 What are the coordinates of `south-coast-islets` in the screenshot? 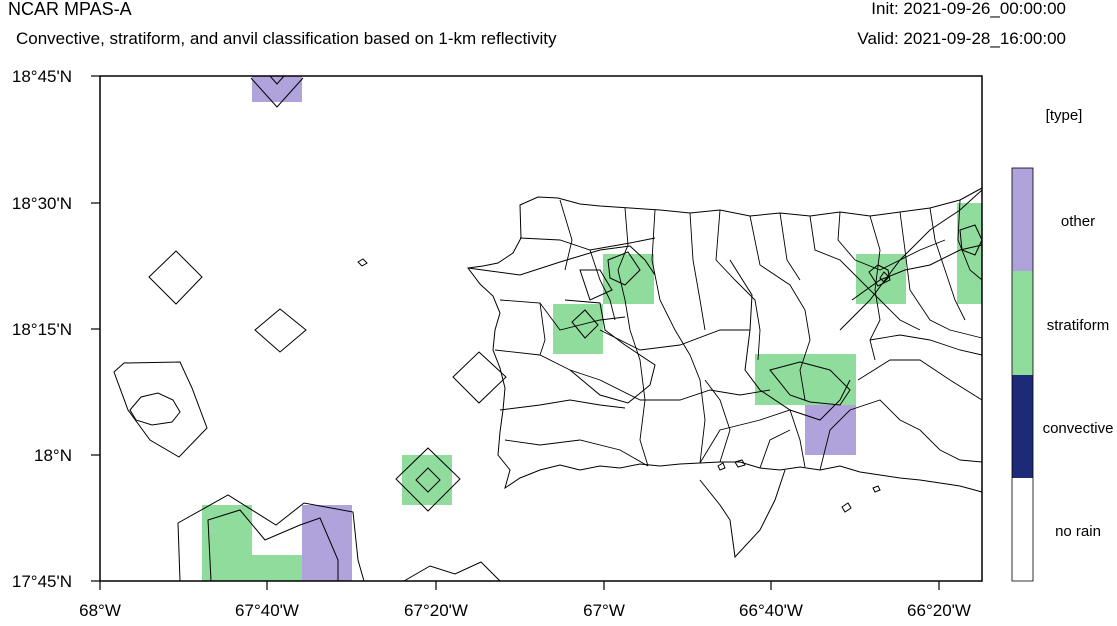 It's located at (799, 486).